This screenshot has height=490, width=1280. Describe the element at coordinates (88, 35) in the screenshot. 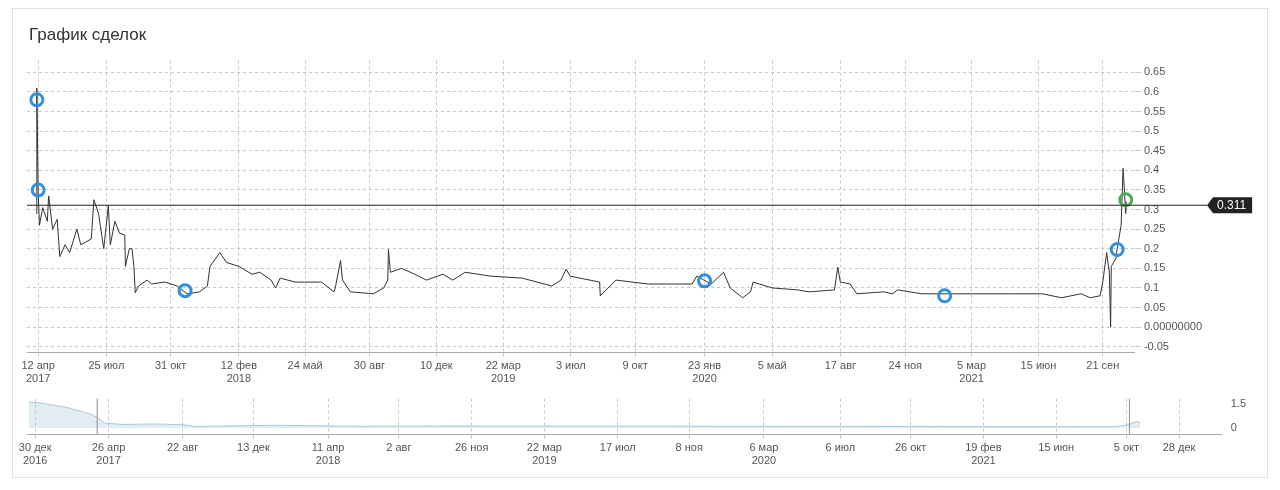

I see `chart-title: График сделок` at that location.